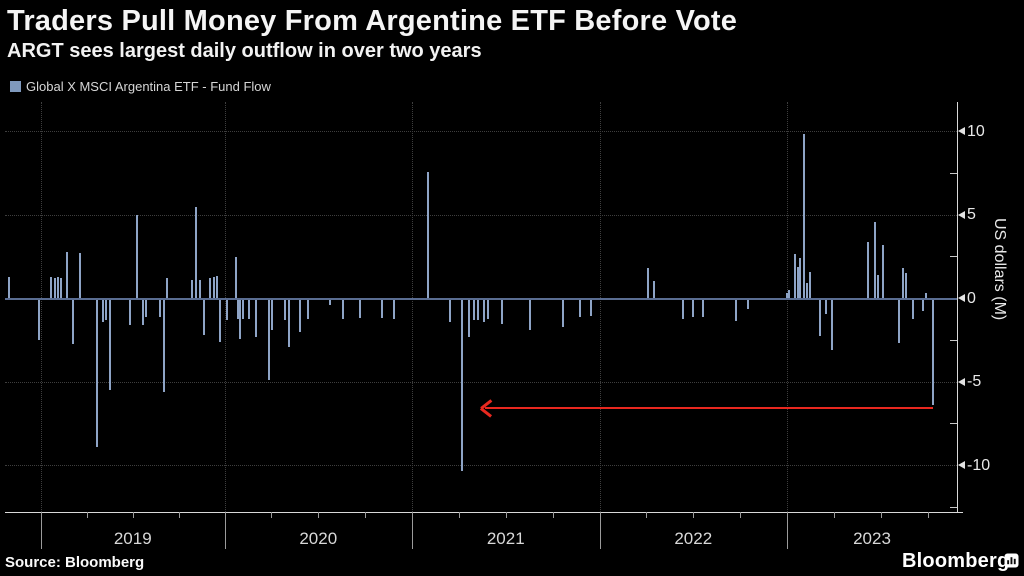 The height and width of the screenshot is (576, 1024). I want to click on bloomberg-wordmark: Bloomberg, so click(956, 561).